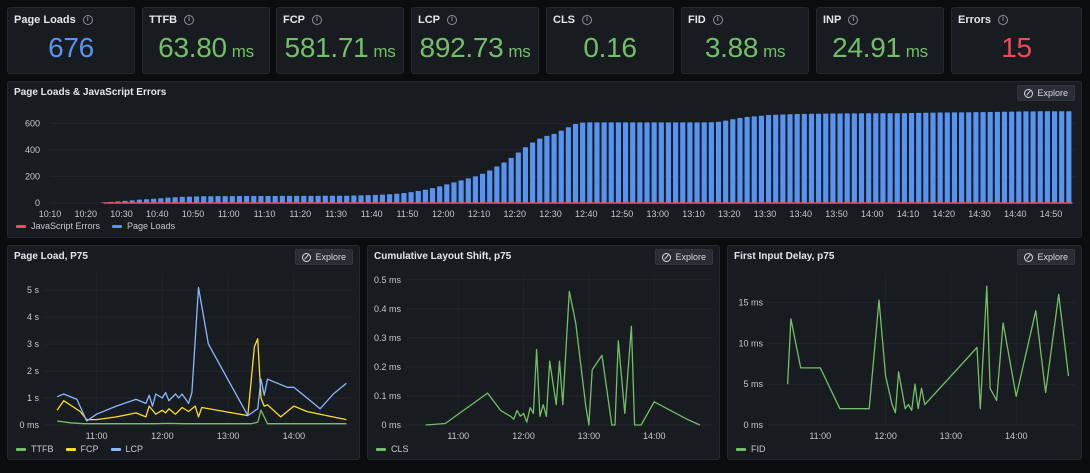 The height and width of the screenshot is (473, 1090). What do you see at coordinates (461, 47) in the screenshot?
I see `stat-number: 892.73` at bounding box center [461, 47].